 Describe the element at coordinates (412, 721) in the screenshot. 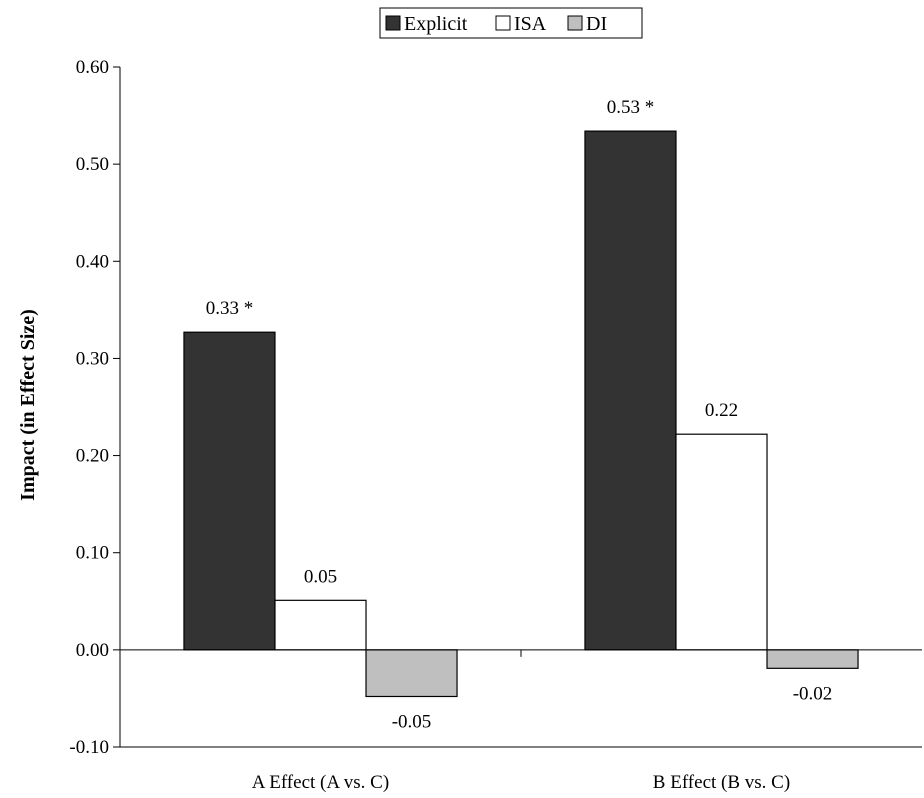

I see `data-label: -0.05` at that location.